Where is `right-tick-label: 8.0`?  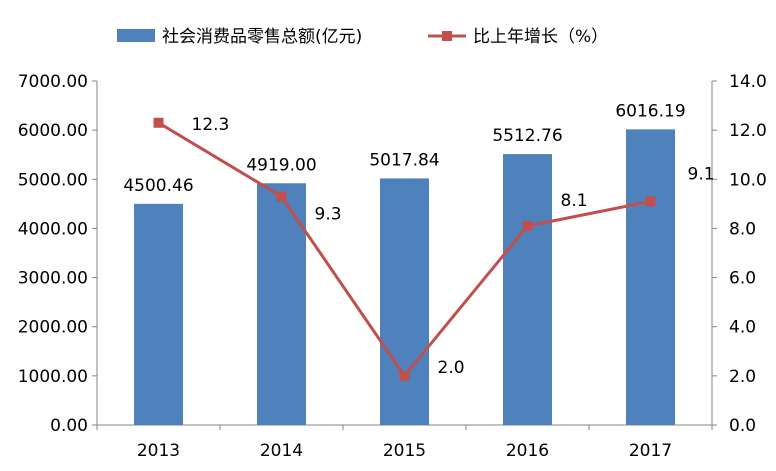
right-tick-label: 8.0 is located at coordinates (742, 229).